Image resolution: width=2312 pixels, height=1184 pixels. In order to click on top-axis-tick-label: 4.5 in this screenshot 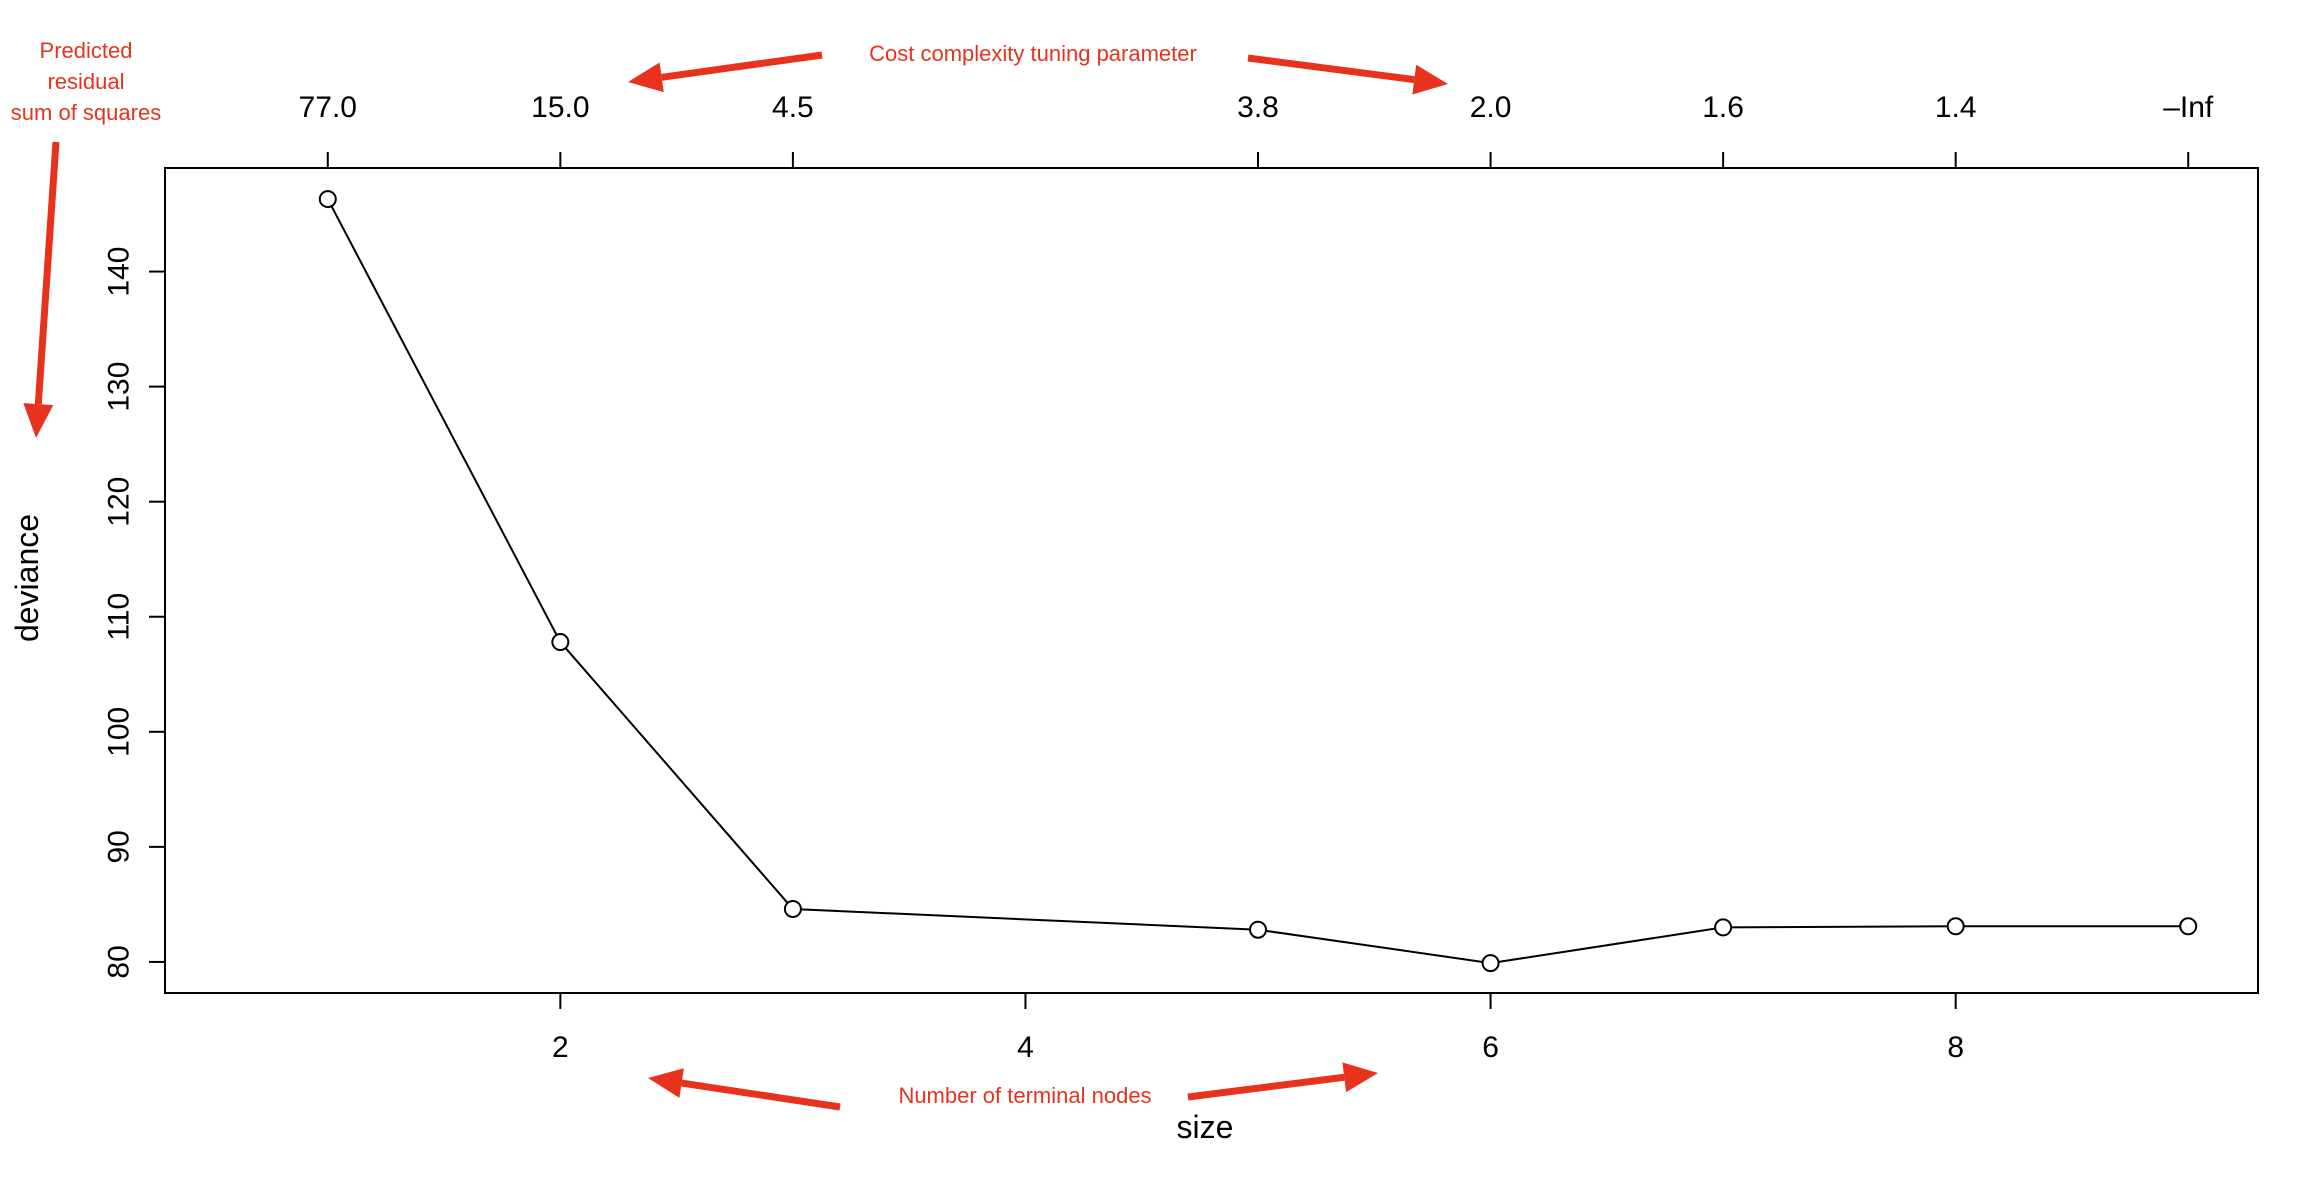, I will do `click(793, 107)`.